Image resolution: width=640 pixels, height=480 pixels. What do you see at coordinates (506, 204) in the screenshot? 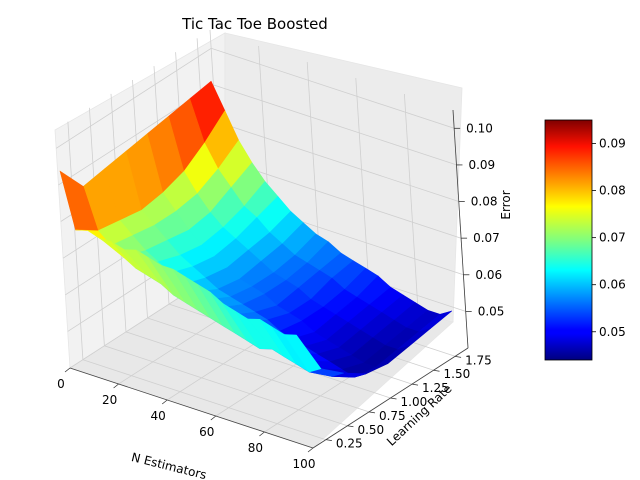
I see `z-axis-label: Error` at bounding box center [506, 204].